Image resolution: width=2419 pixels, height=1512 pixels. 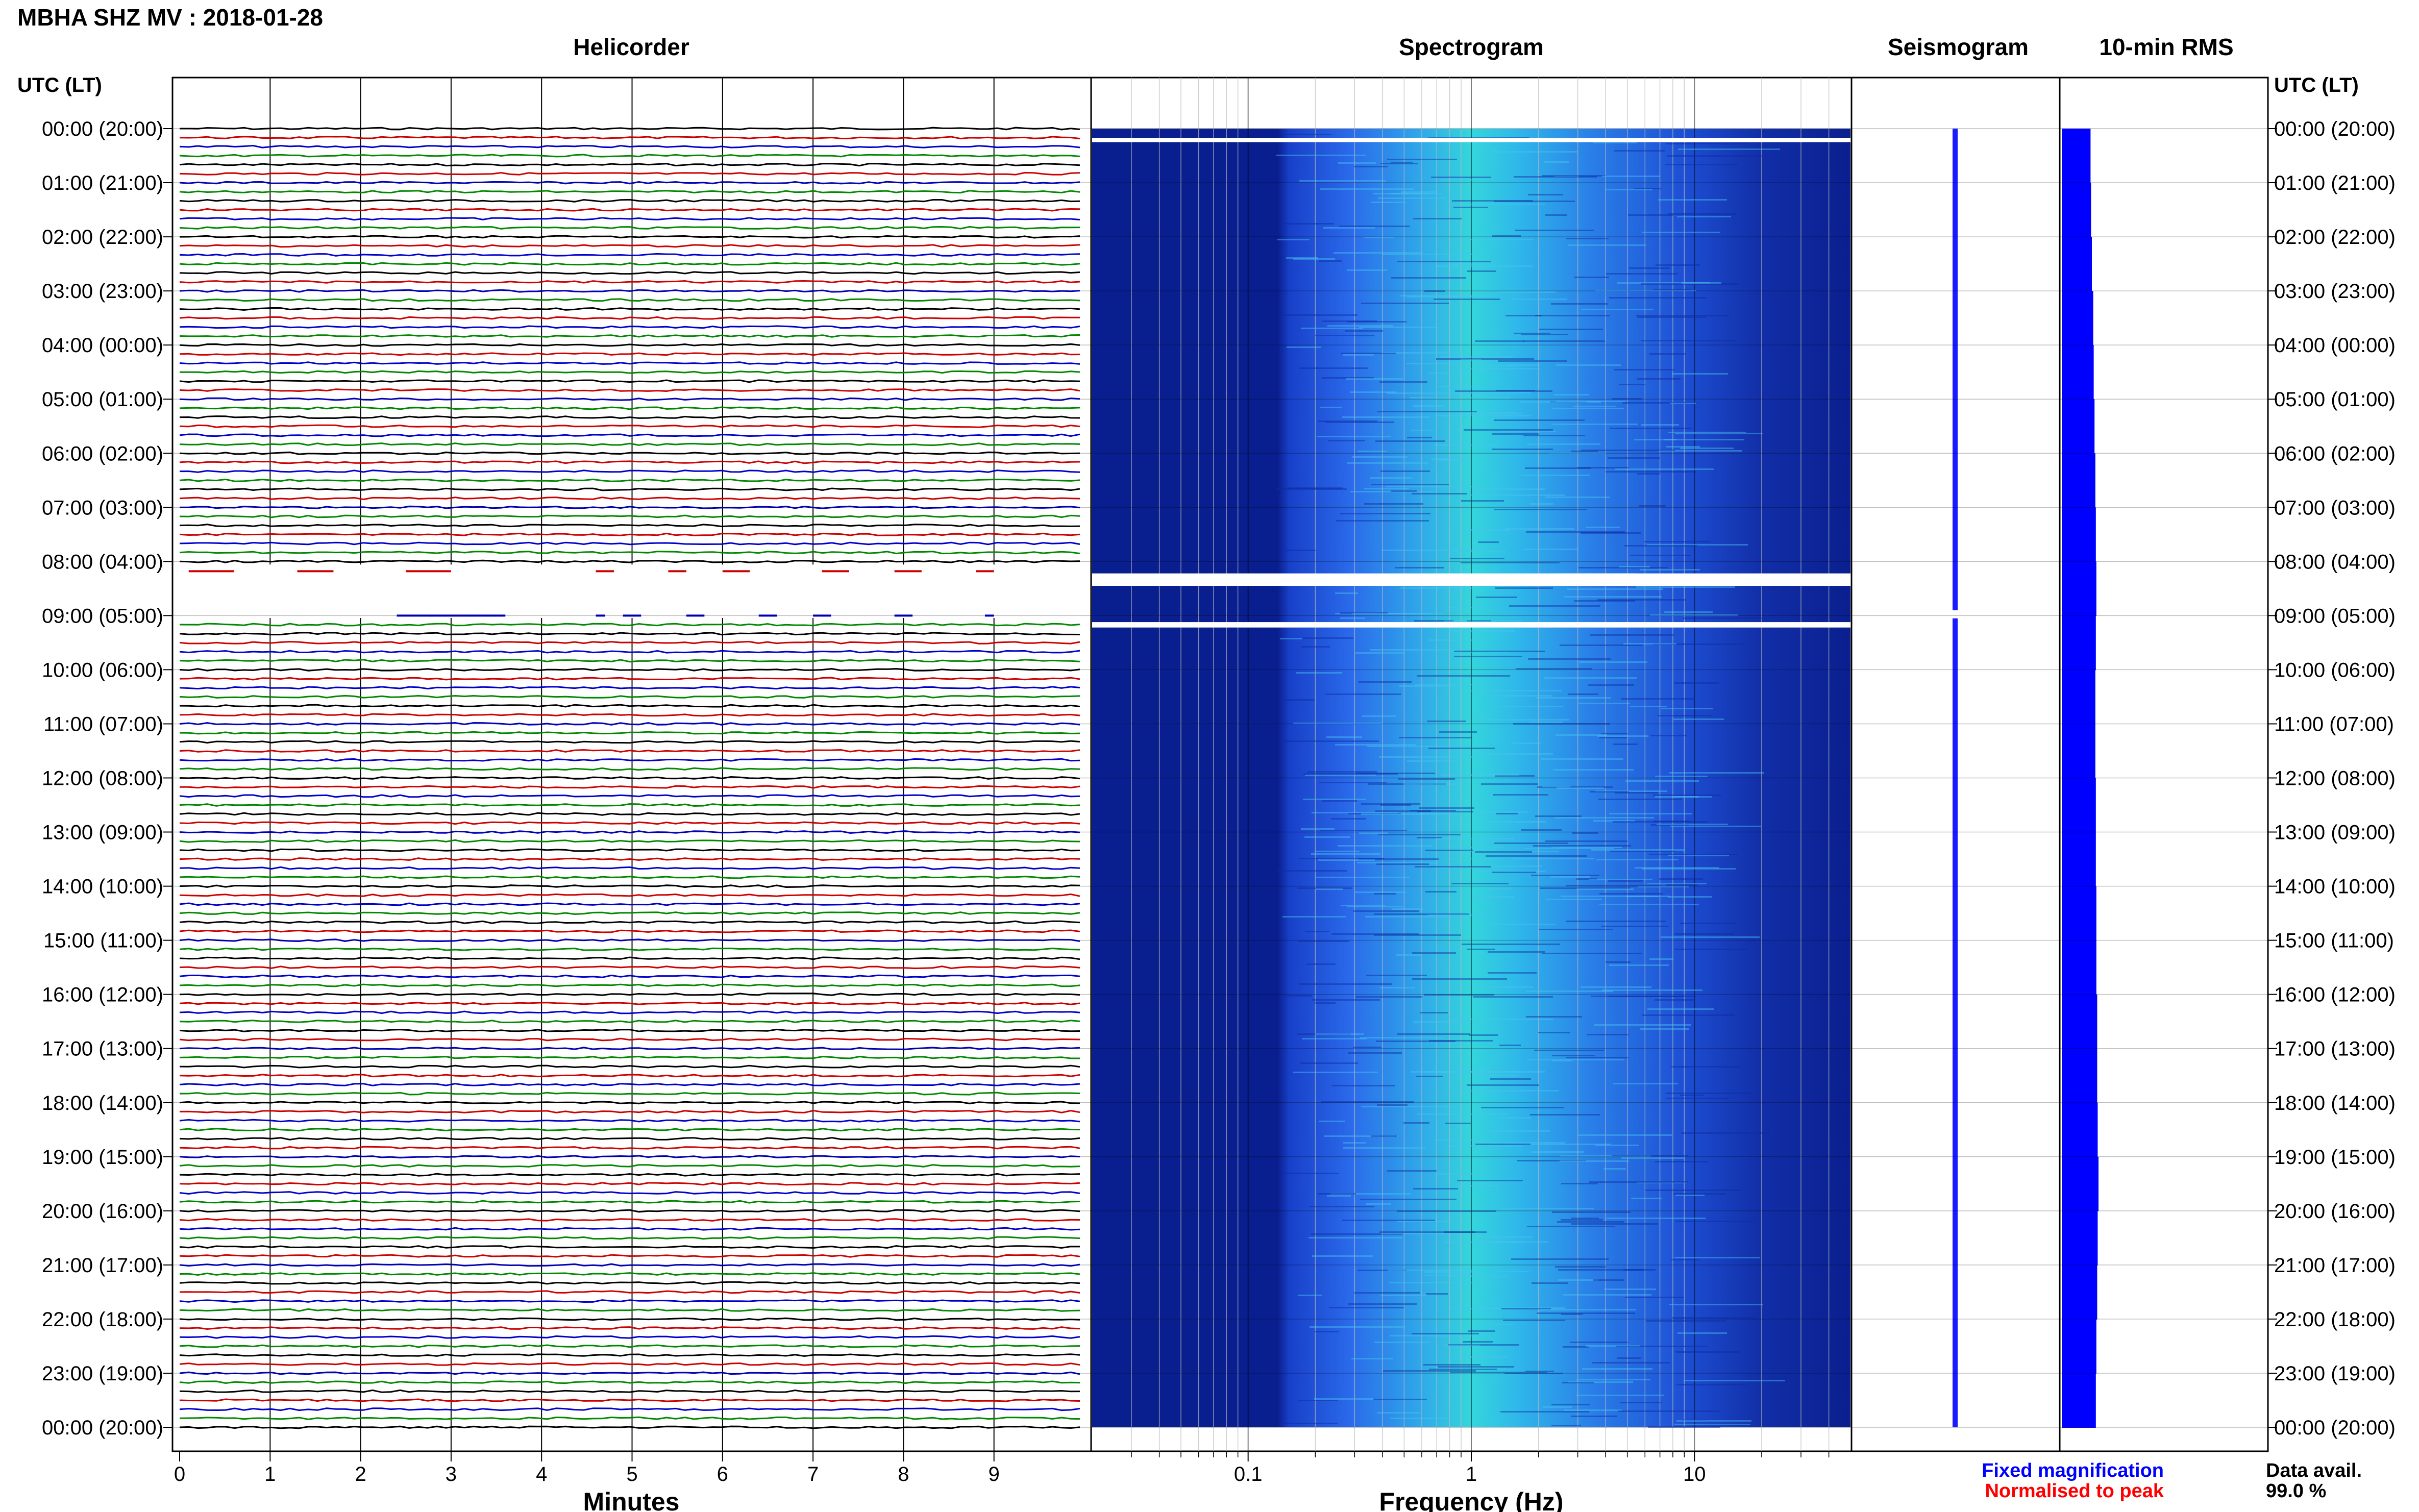 I want to click on time-label: 11:00 (07:00), so click(x=2334, y=724).